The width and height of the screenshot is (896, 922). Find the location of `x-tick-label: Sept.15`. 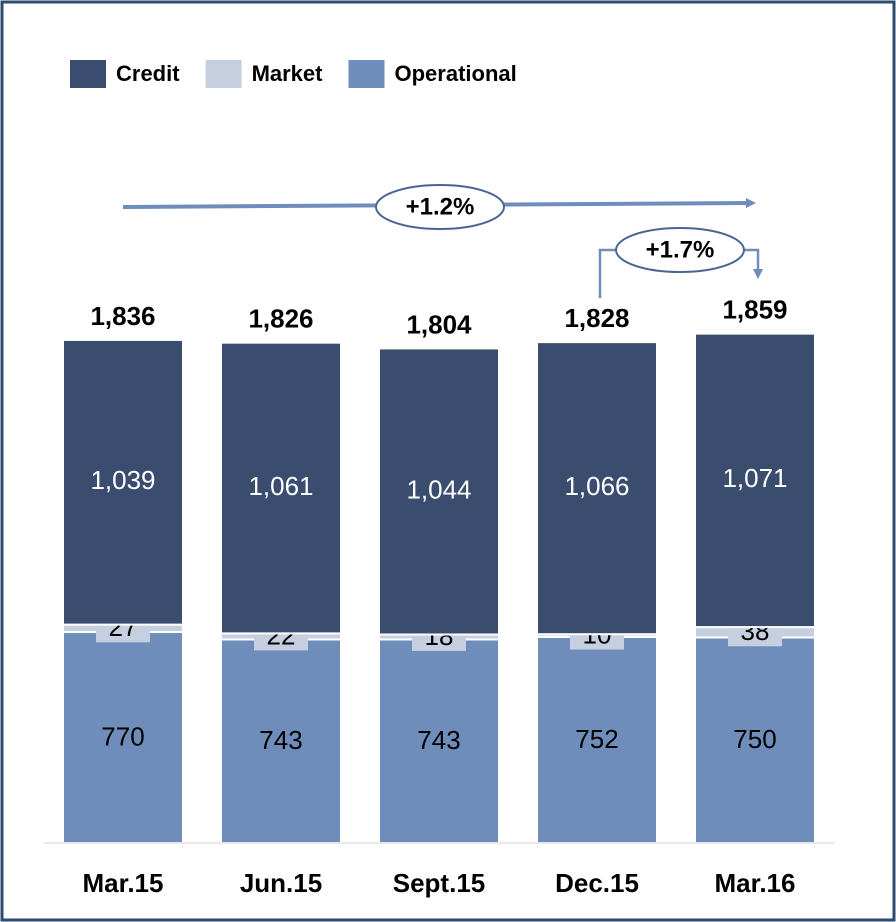

x-tick-label: Sept.15 is located at coordinates (439, 883).